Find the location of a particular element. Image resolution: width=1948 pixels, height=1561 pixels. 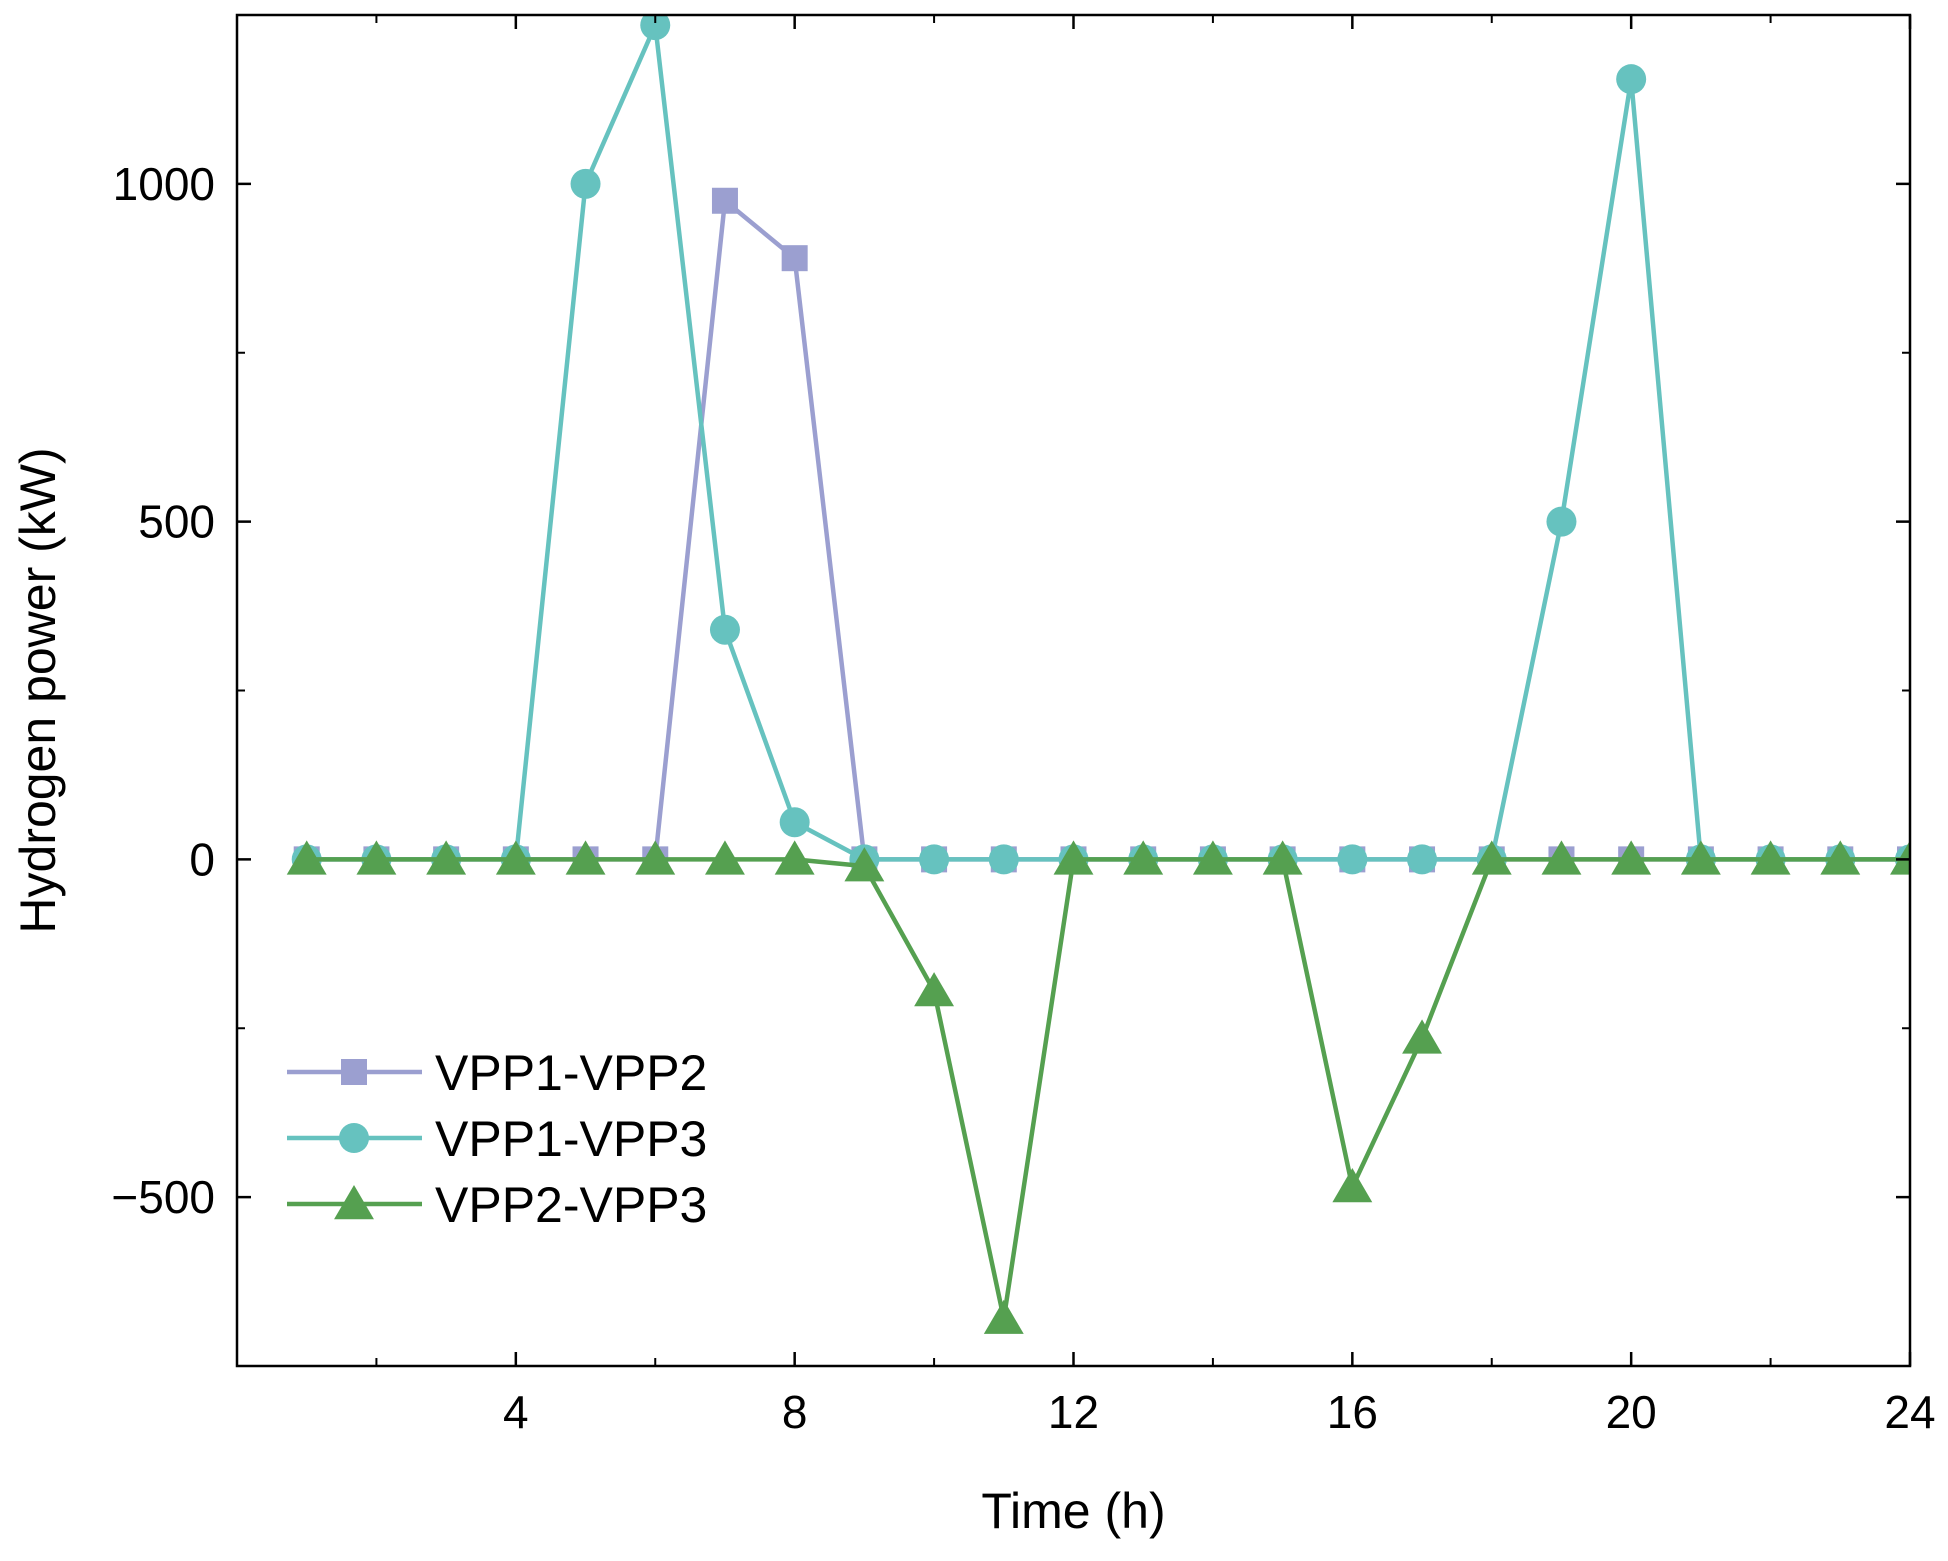

x-tick-label: 20 is located at coordinates (1631, 1412).